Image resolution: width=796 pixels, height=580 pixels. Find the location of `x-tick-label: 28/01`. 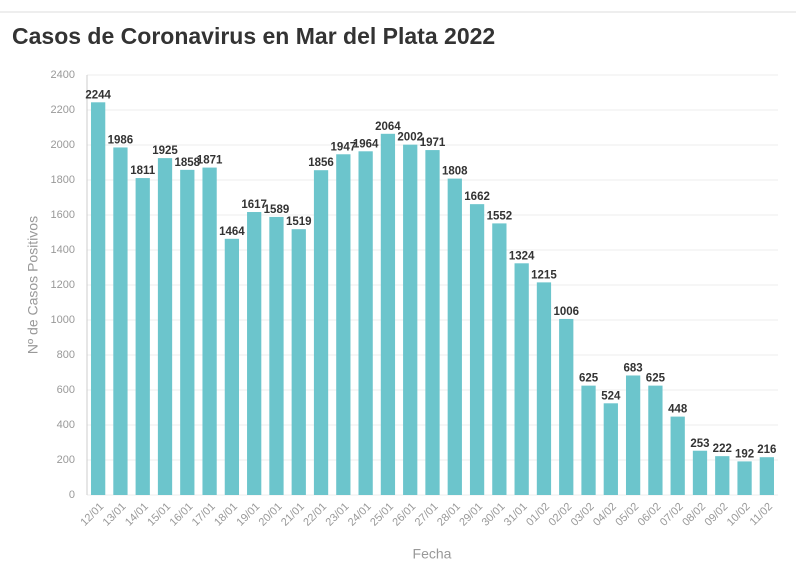

x-tick-label: 28/01 is located at coordinates (449, 515).